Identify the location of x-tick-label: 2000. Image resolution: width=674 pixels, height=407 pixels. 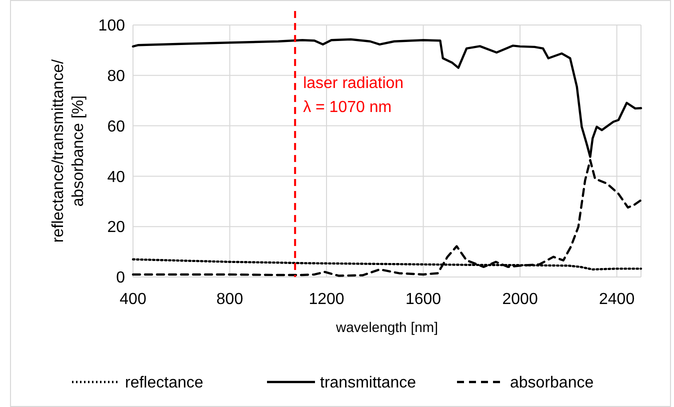
(520, 299).